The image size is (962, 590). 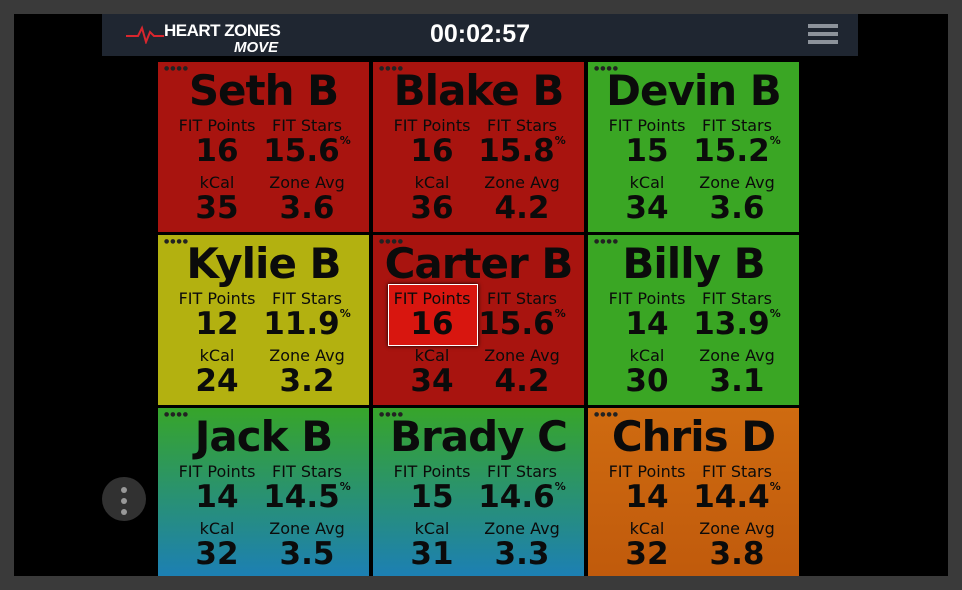 What do you see at coordinates (731, 497) in the screenshot?
I see `value: 14.4` at bounding box center [731, 497].